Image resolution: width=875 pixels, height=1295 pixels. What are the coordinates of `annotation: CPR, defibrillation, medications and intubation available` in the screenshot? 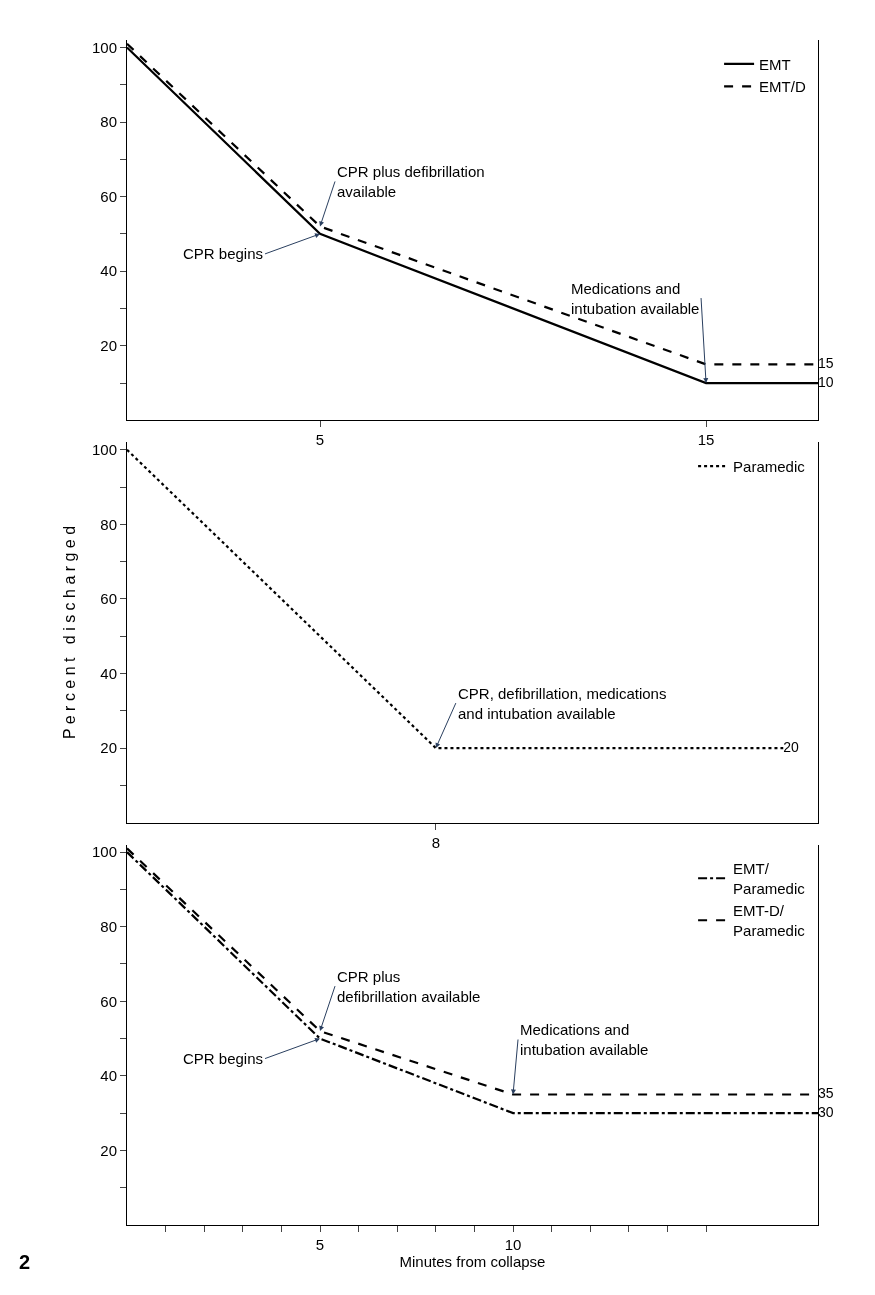 It's located at (562, 703).